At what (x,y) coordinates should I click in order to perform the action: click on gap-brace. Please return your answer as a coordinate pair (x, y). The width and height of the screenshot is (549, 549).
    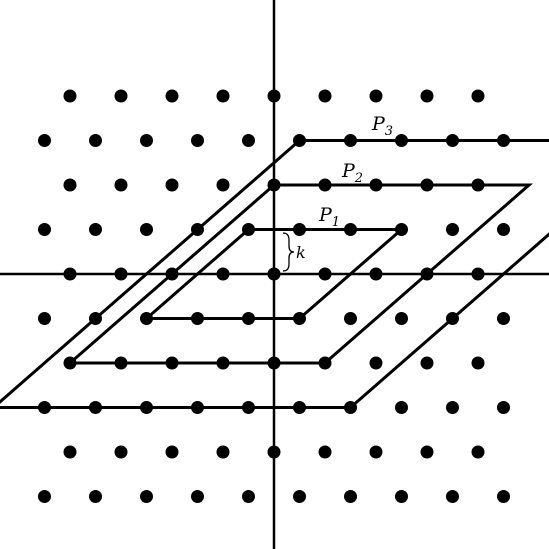
    Looking at the image, I should click on (288, 252).